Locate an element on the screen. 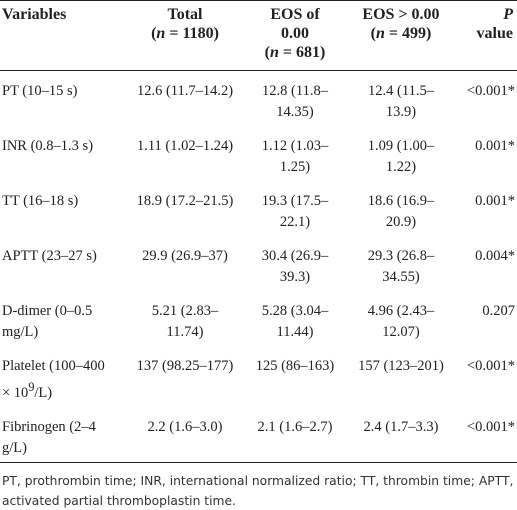 This screenshot has height=510, width=517. text: = 499) is located at coordinates (408, 33).